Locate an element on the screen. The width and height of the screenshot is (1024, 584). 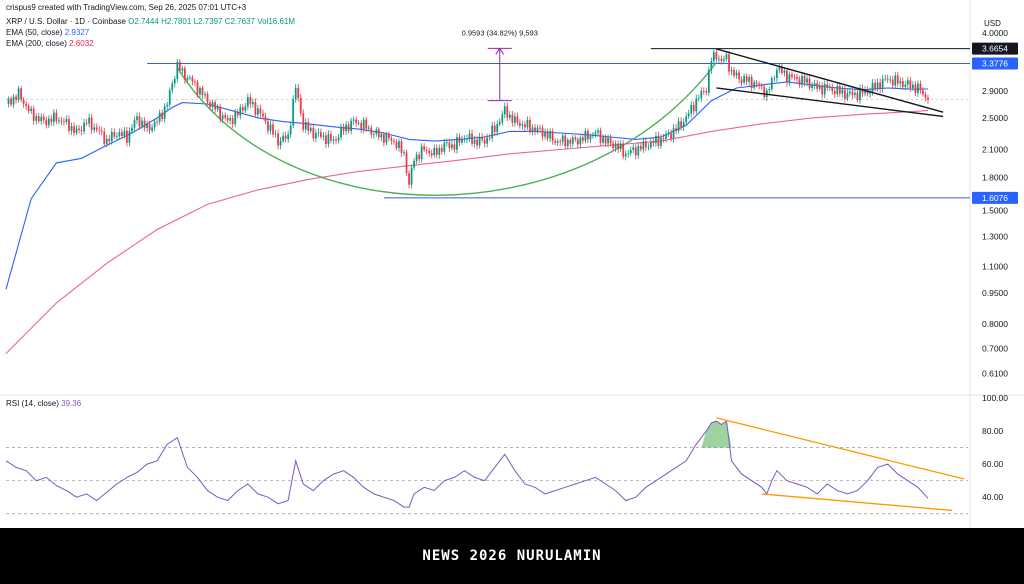
rsi-tick-label: 80.00 is located at coordinates (993, 431).